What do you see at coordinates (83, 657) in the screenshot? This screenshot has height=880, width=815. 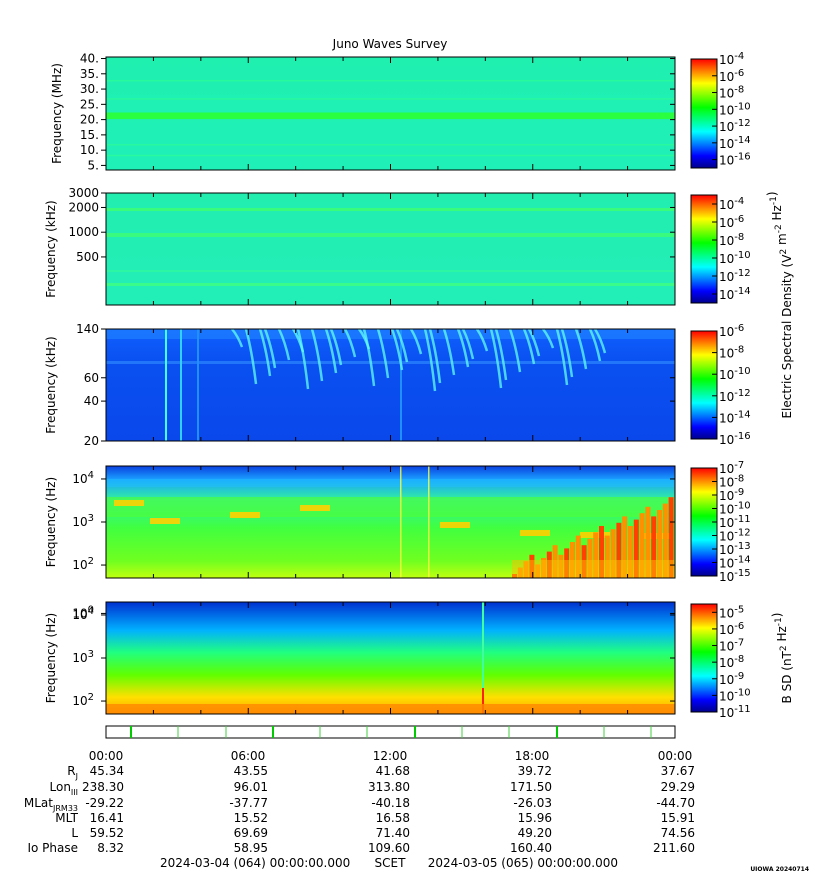 I see `y-tick-label: 103` at bounding box center [83, 657].